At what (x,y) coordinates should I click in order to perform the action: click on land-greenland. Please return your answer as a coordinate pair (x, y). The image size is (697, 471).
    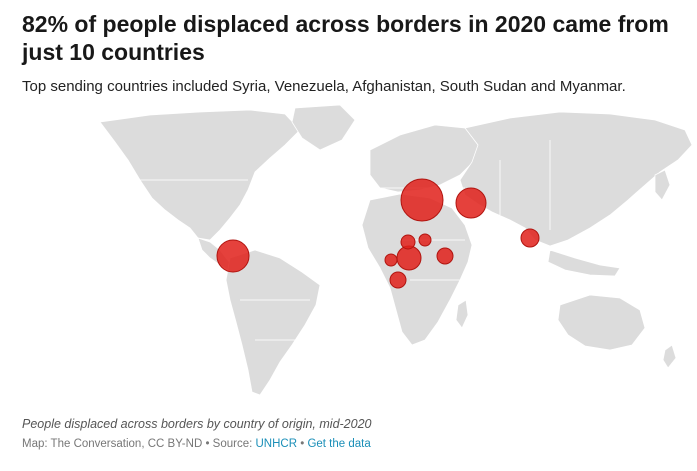
    Looking at the image, I should click on (323, 127).